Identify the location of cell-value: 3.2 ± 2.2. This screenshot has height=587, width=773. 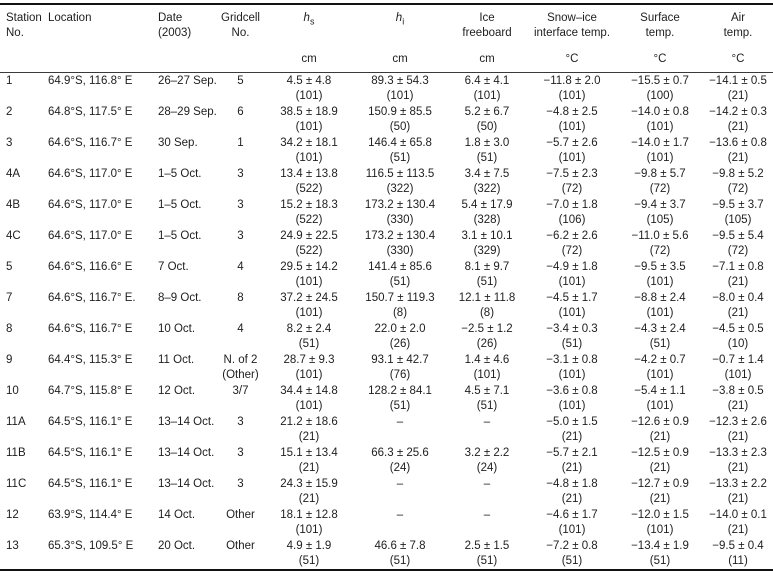
(487, 453).